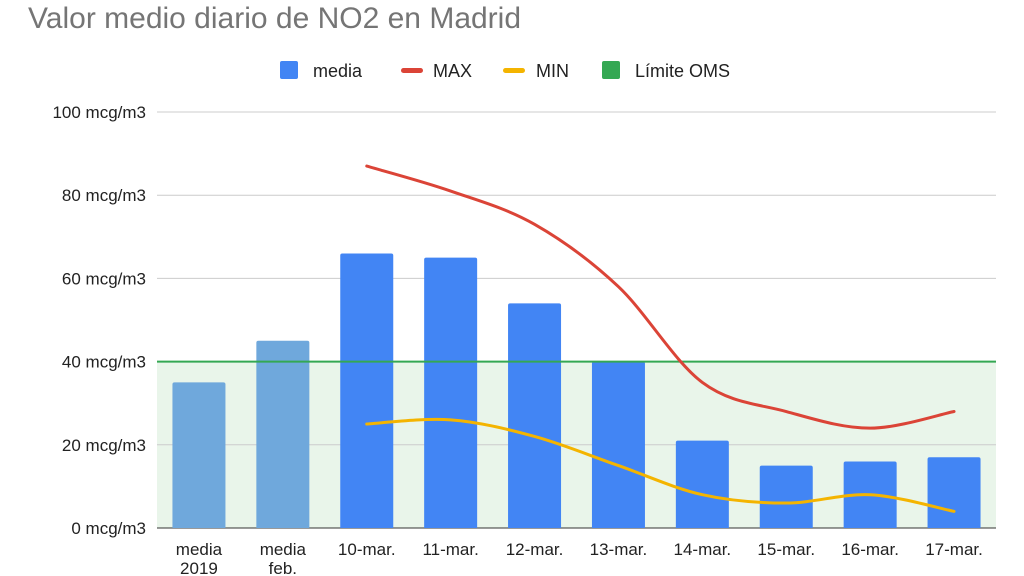  Describe the element at coordinates (99, 112) in the screenshot. I see `y-tick-label: 100 mcg/m3` at that location.